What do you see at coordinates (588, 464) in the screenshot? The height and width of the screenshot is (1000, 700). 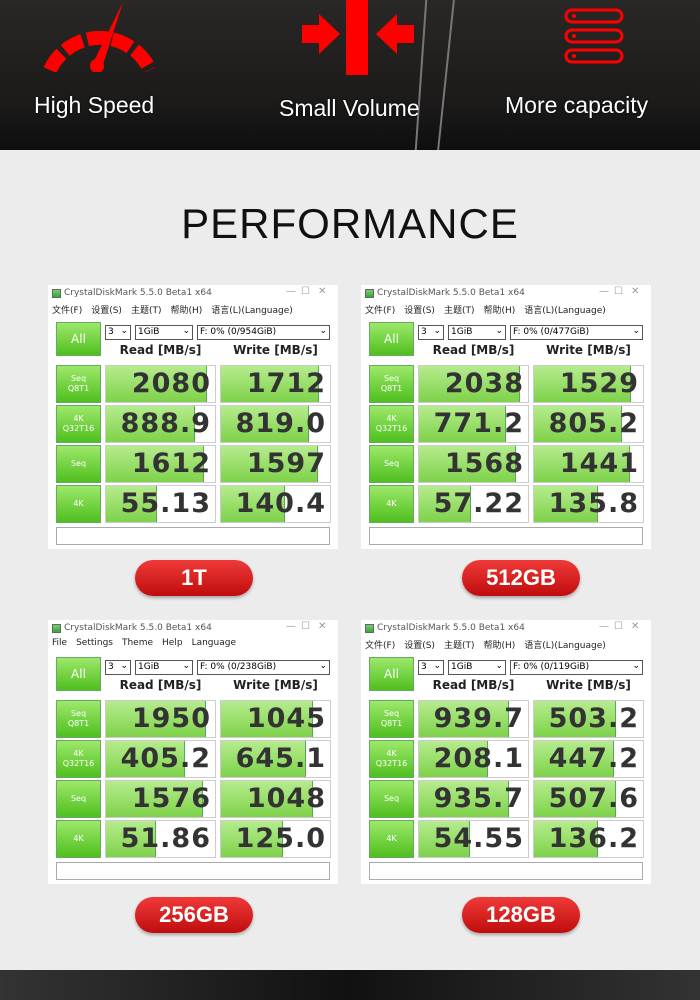 I see `write-result-seq: 1441` at bounding box center [588, 464].